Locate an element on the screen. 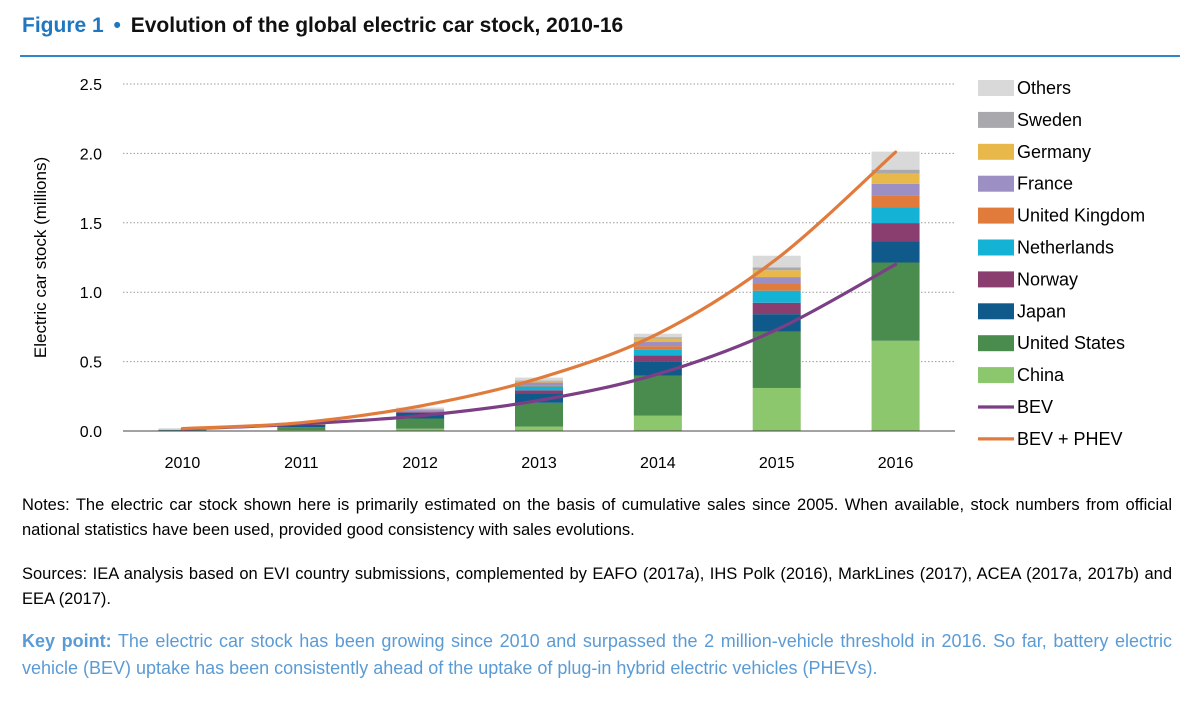 The height and width of the screenshot is (727, 1200). legend-swatch-united-kingdom is located at coordinates (996, 215).